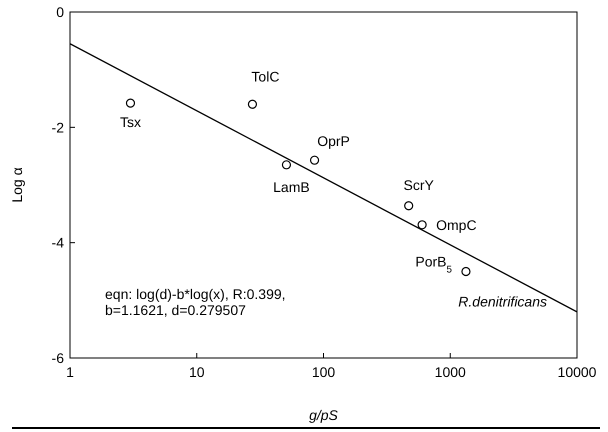 This screenshot has width=608, height=432. I want to click on annotation: Tsx, so click(130, 122).